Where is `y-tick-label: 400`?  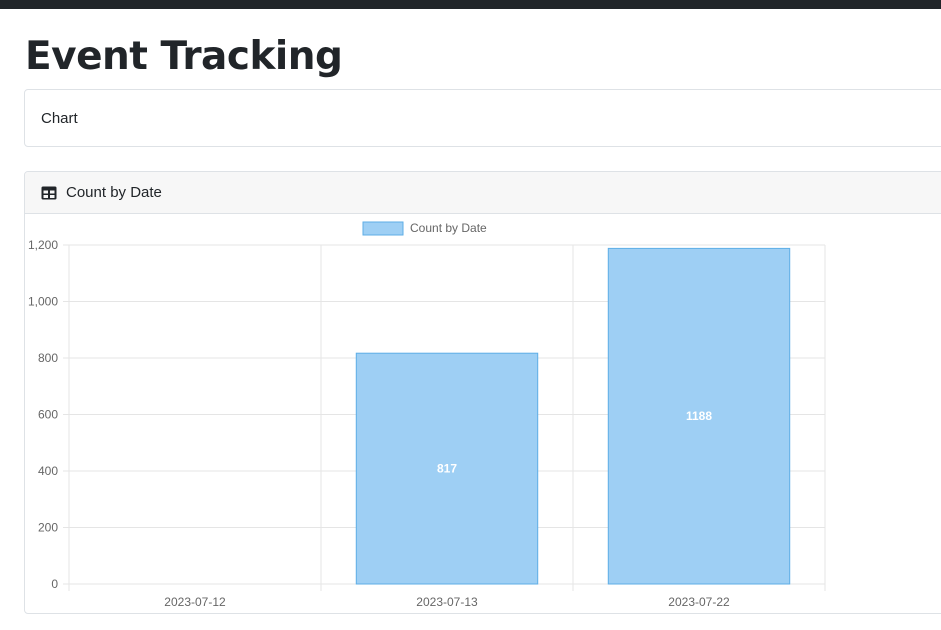 y-tick-label: 400 is located at coordinates (48, 471).